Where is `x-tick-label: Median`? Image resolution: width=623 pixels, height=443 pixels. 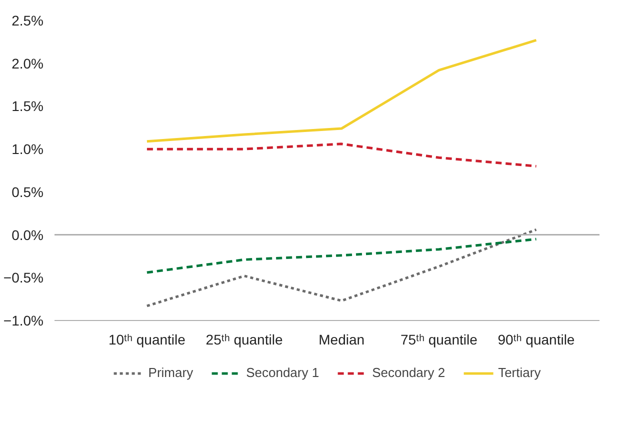 x-tick-label: Median is located at coordinates (341, 340).